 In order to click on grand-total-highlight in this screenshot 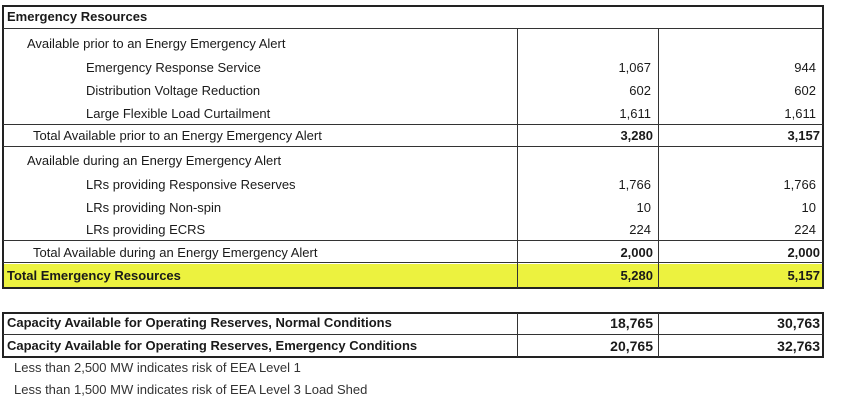, I will do `click(413, 276)`.